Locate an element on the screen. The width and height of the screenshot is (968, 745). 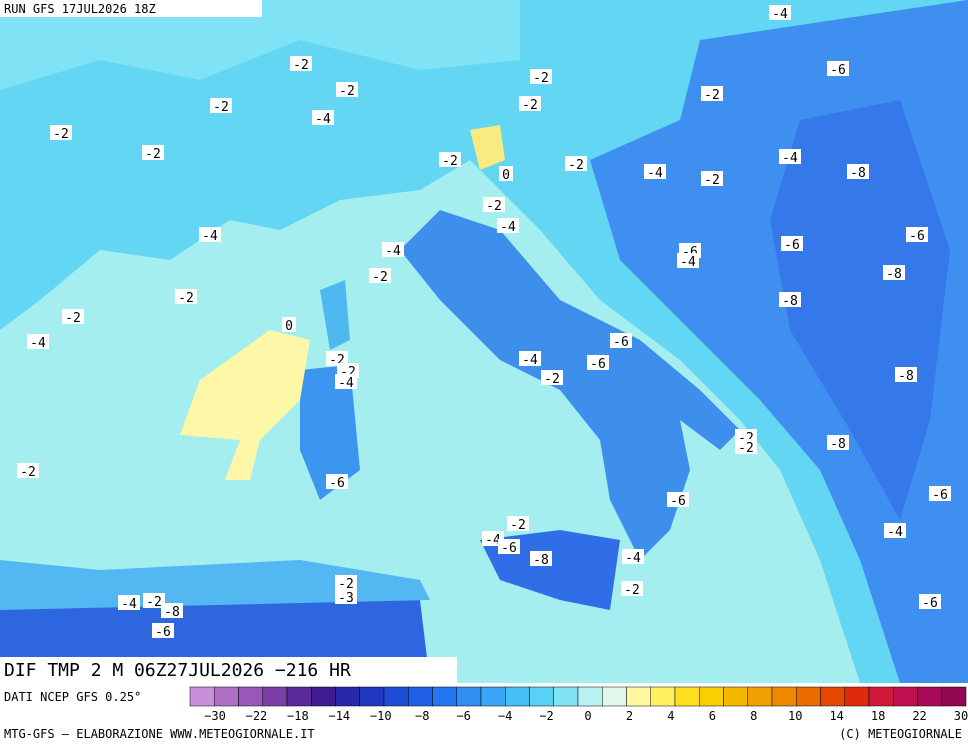
colorbar-label: 22 is located at coordinates (919, 716).